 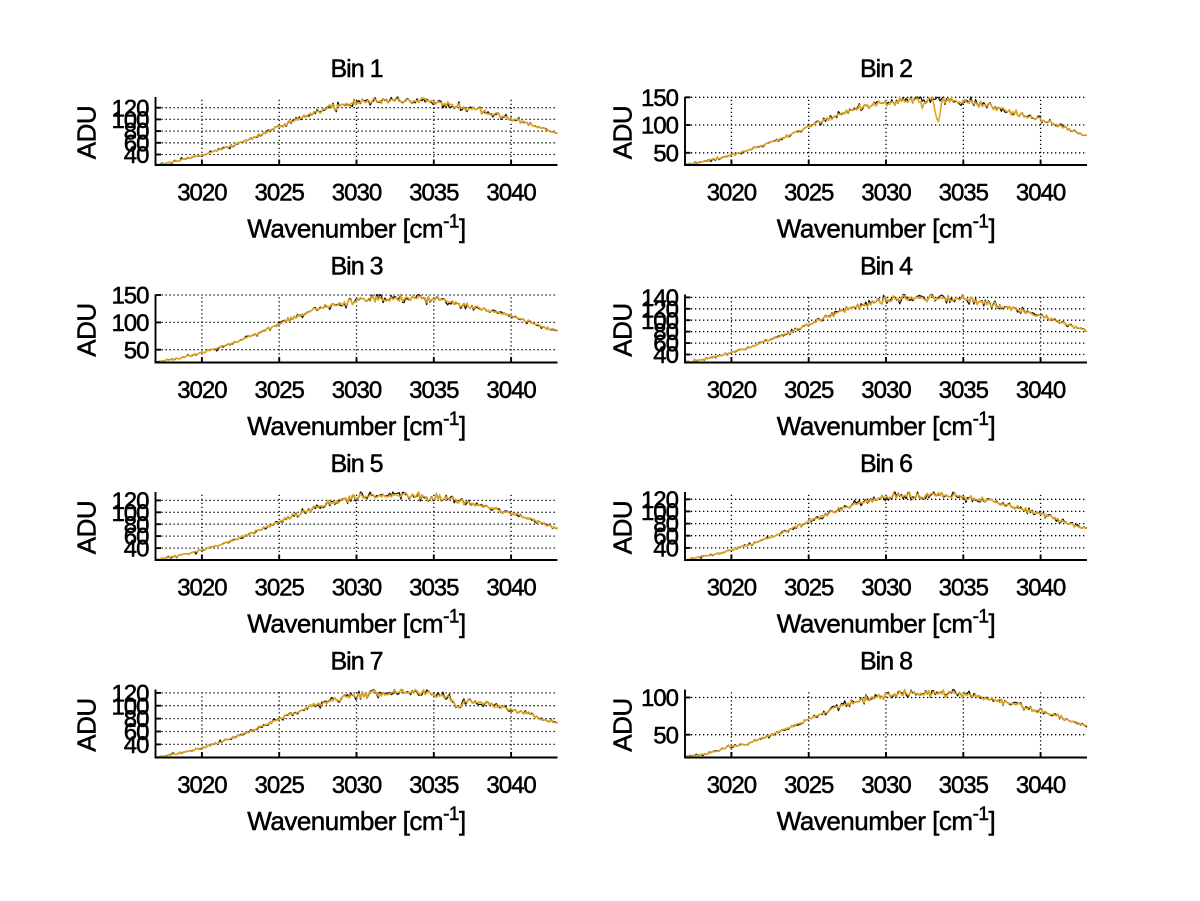 What do you see at coordinates (357, 267) in the screenshot?
I see `svg-text: Bin 3` at bounding box center [357, 267].